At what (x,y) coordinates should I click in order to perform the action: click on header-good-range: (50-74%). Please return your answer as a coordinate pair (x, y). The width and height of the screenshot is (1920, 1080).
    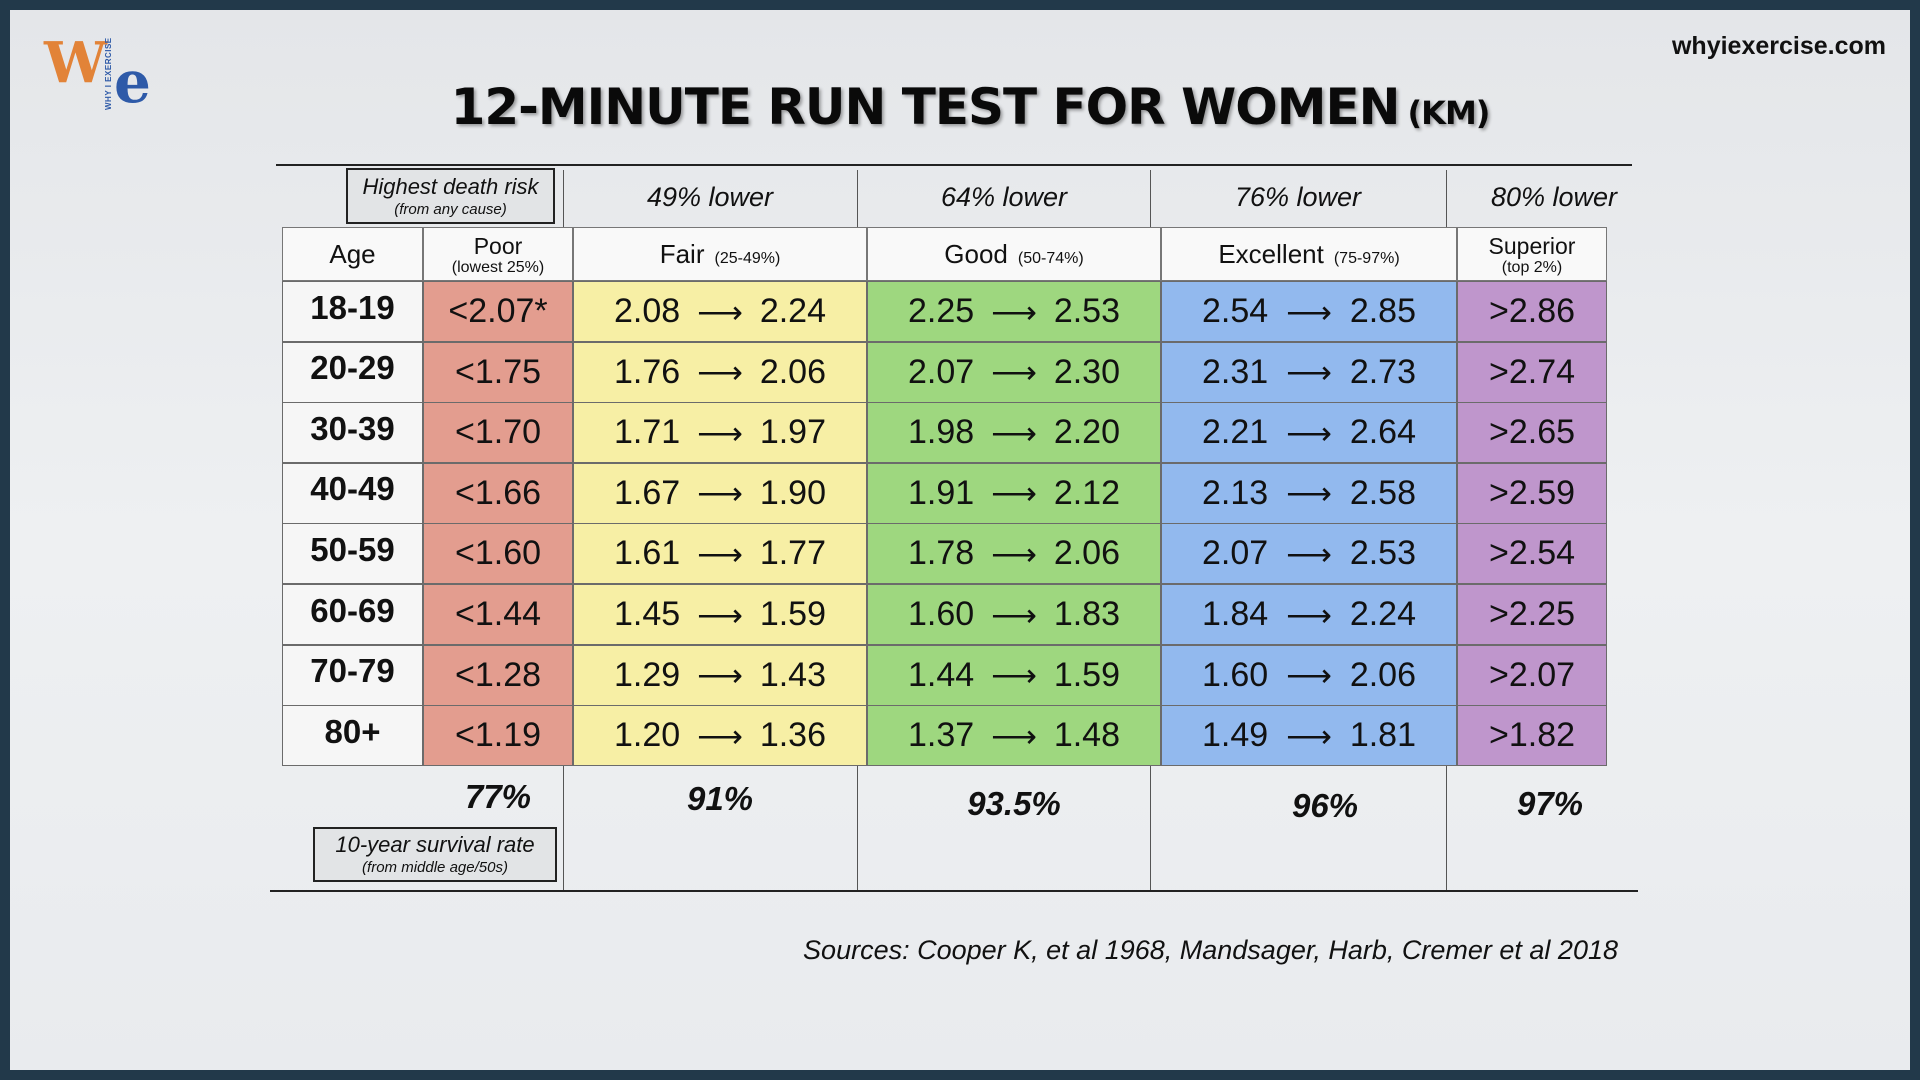
    Looking at the image, I should click on (1050, 258).